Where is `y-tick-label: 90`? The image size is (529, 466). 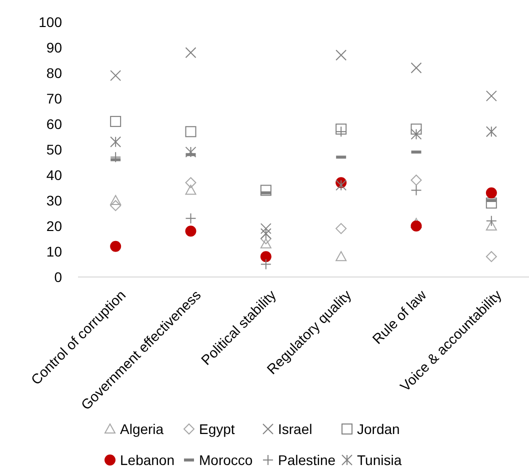 y-tick-label: 90 is located at coordinates (54, 47).